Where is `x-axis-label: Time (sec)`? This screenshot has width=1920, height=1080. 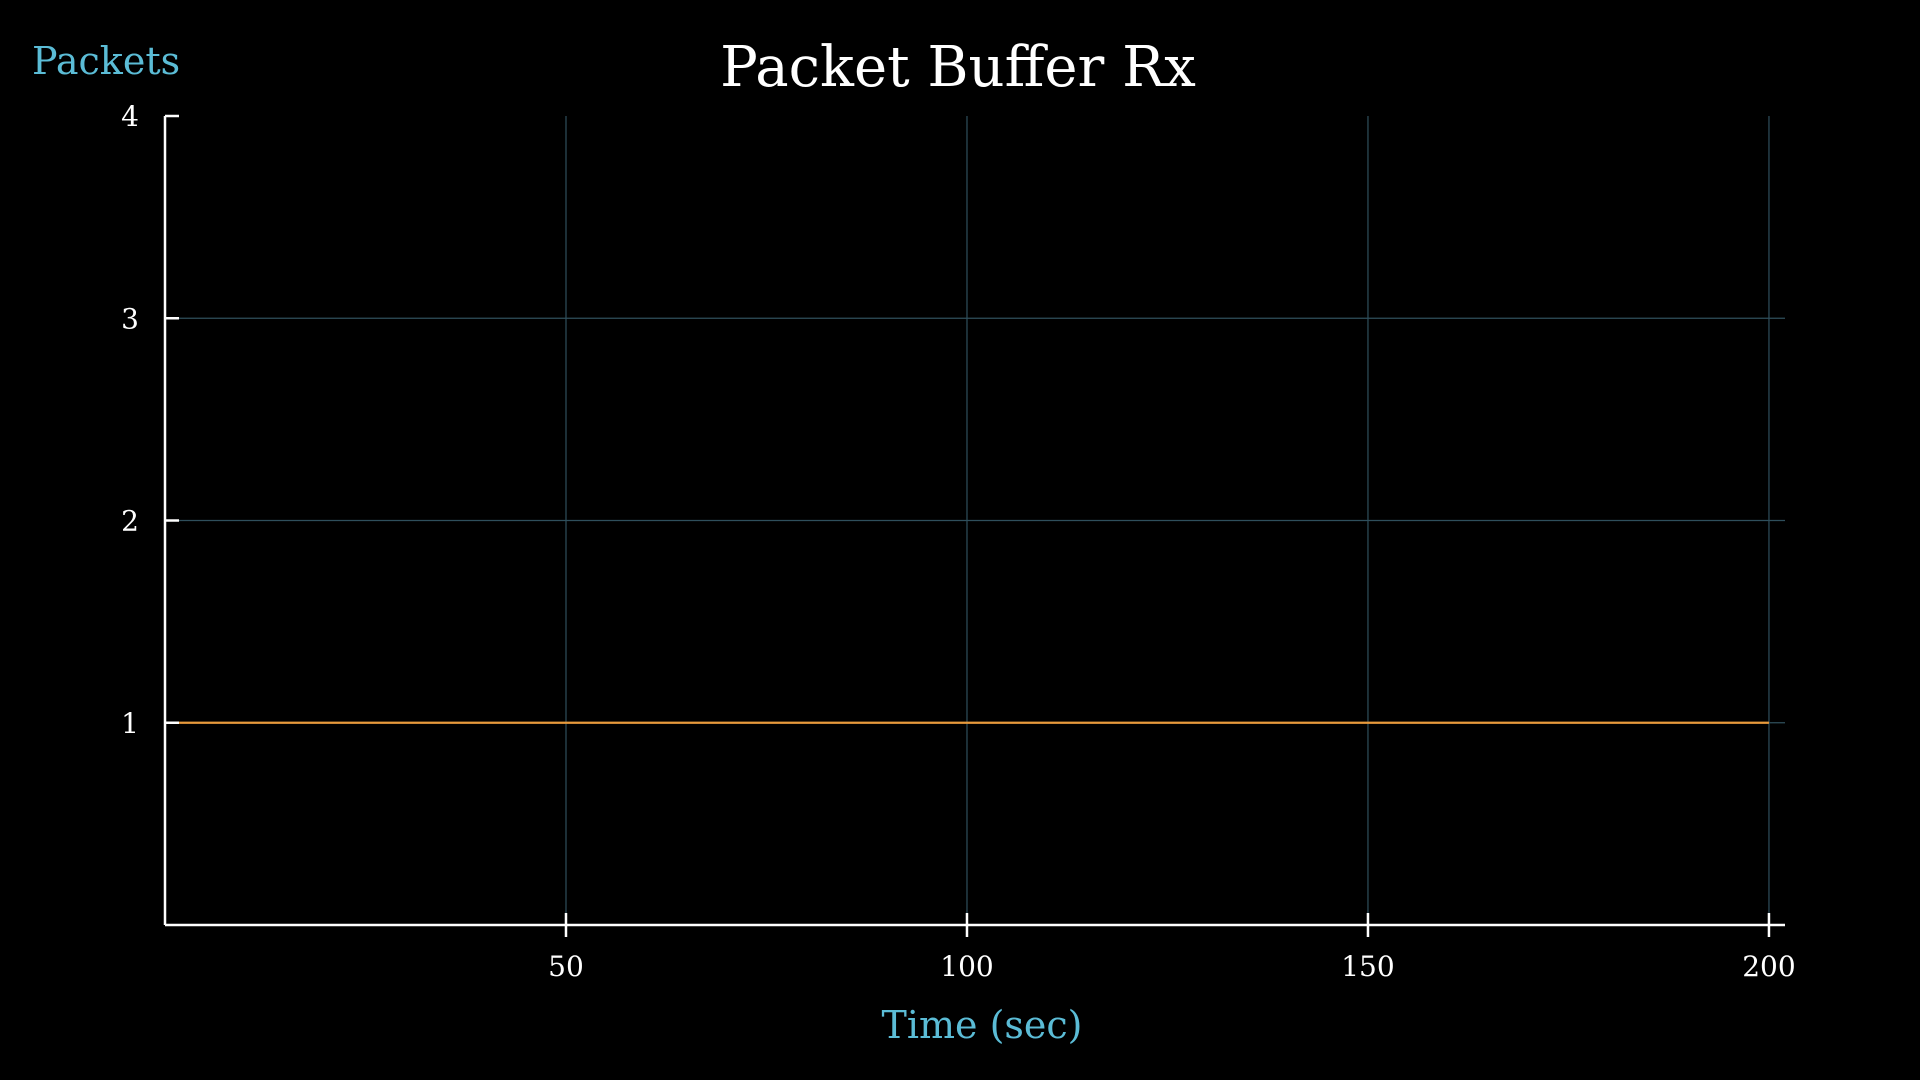 x-axis-label: Time (sec) is located at coordinates (981, 1025).